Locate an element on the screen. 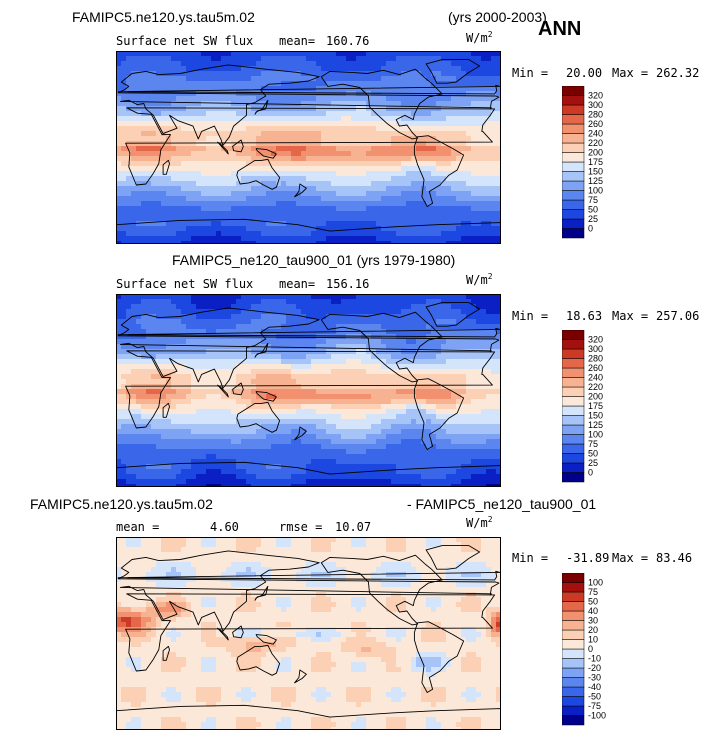  panel1-mean-value: 160.76 is located at coordinates (348, 41).